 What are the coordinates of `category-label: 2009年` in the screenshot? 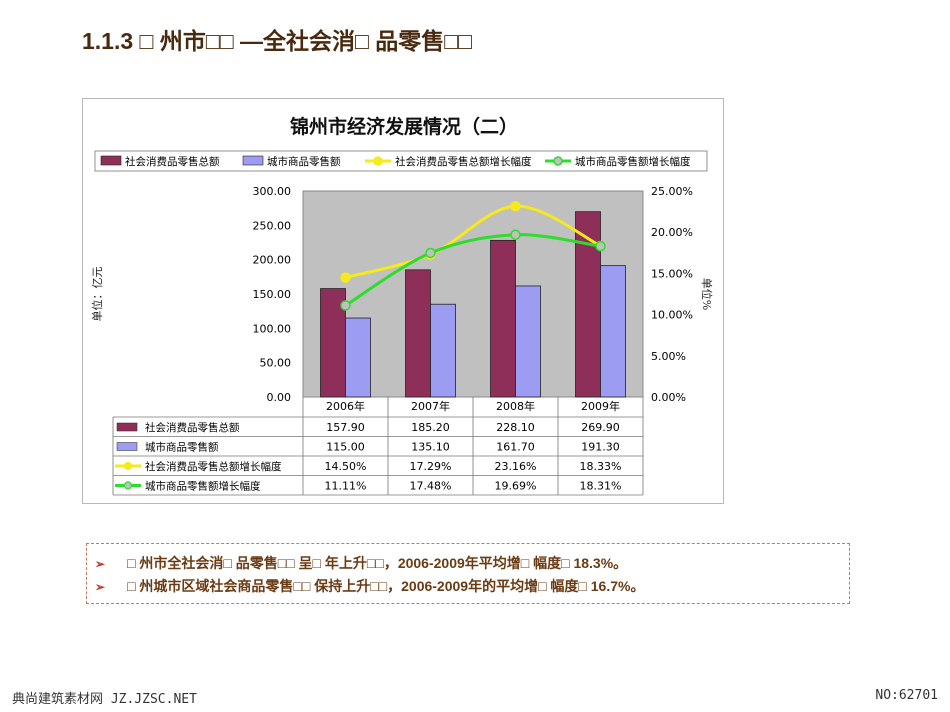 It's located at (600, 406).